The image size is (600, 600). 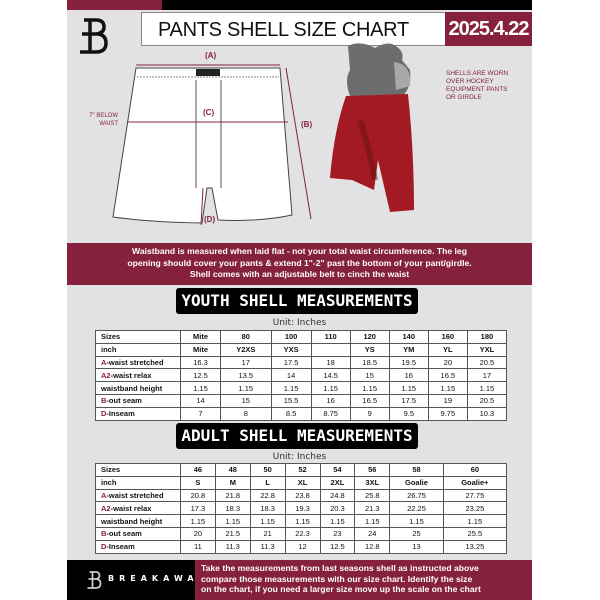 I want to click on row-label: A2-waist relax, so click(x=138, y=375).